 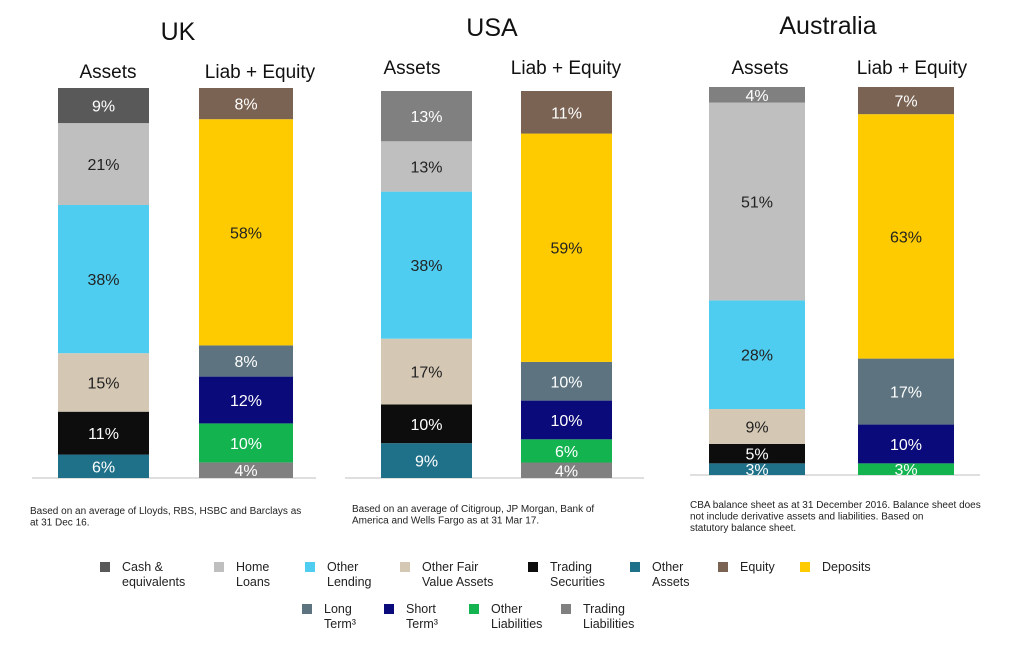 I want to click on data-label: 58%, so click(x=246, y=233).